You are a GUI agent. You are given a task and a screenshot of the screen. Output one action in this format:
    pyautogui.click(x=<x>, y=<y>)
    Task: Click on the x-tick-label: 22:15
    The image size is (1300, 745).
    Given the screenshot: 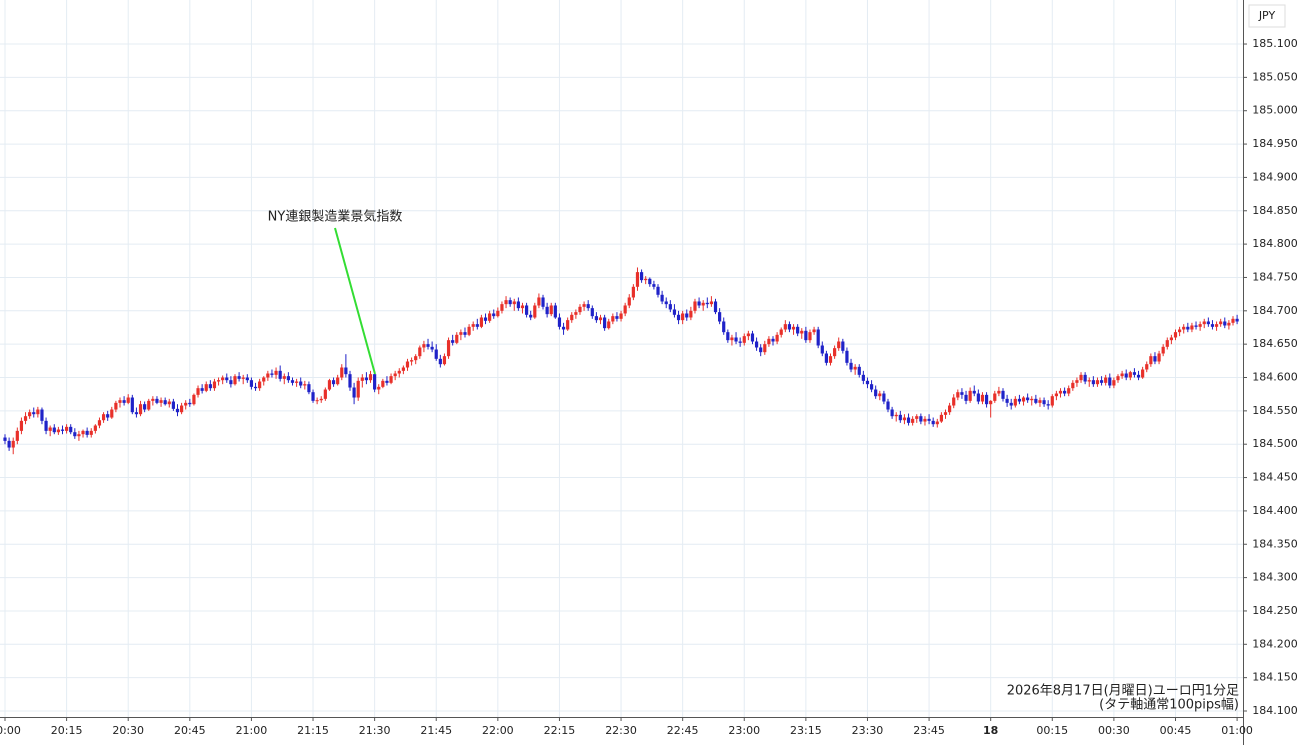 What is the action you would take?
    pyautogui.click(x=560, y=730)
    